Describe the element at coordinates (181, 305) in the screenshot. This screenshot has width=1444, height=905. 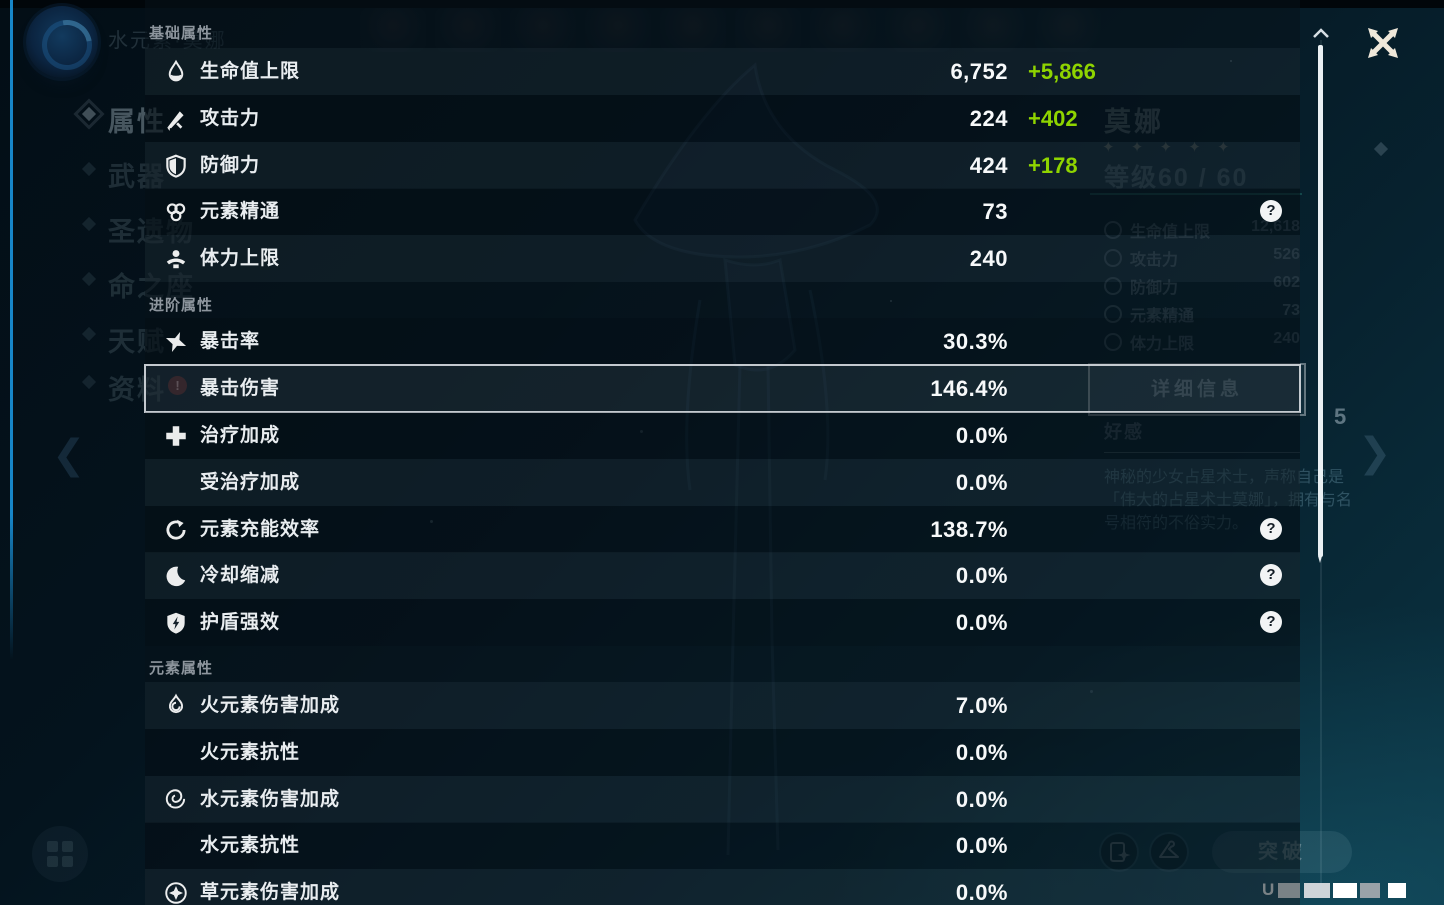
I see `section-header-advanced: 进阶属性` at that location.